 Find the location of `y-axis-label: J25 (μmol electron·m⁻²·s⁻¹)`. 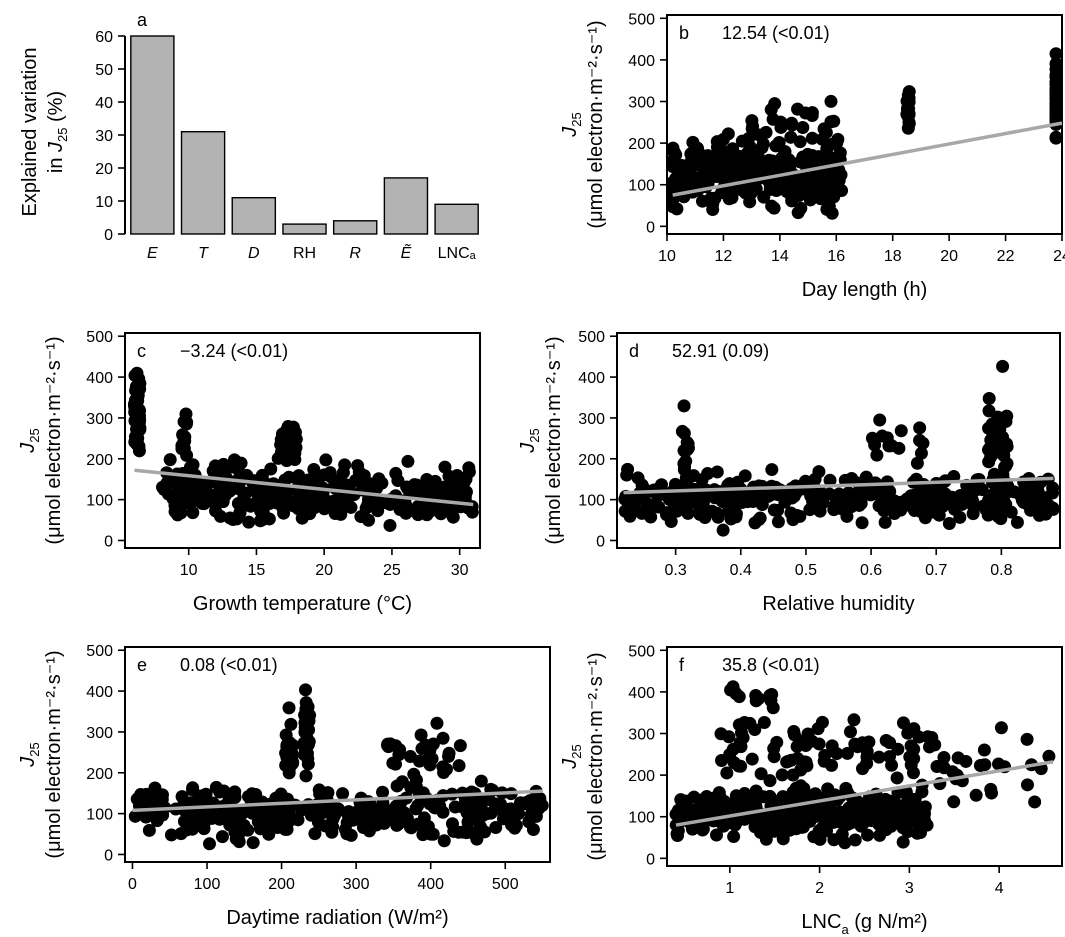

y-axis-label: J25 (μmol electron·m⁻²·s⁻¹) is located at coordinates (41, 440).